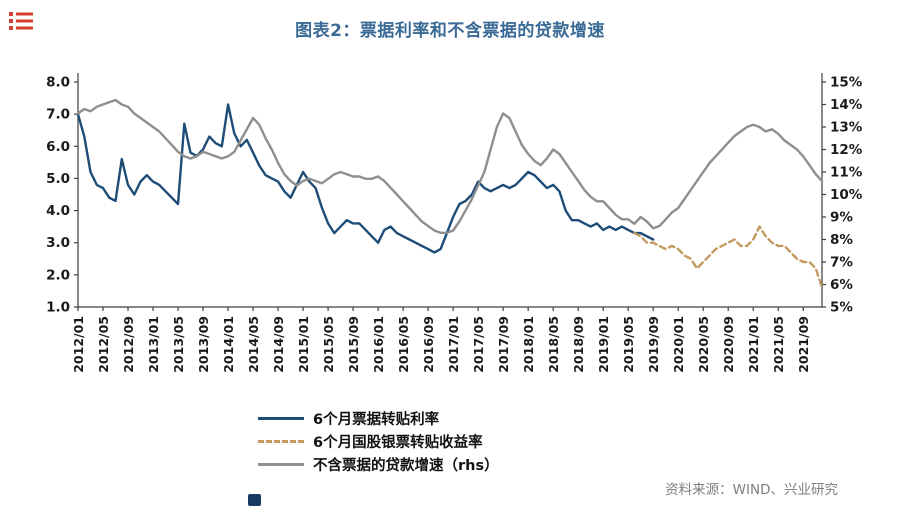  I want to click on right-axis-tick-label: 10%, so click(846, 195).